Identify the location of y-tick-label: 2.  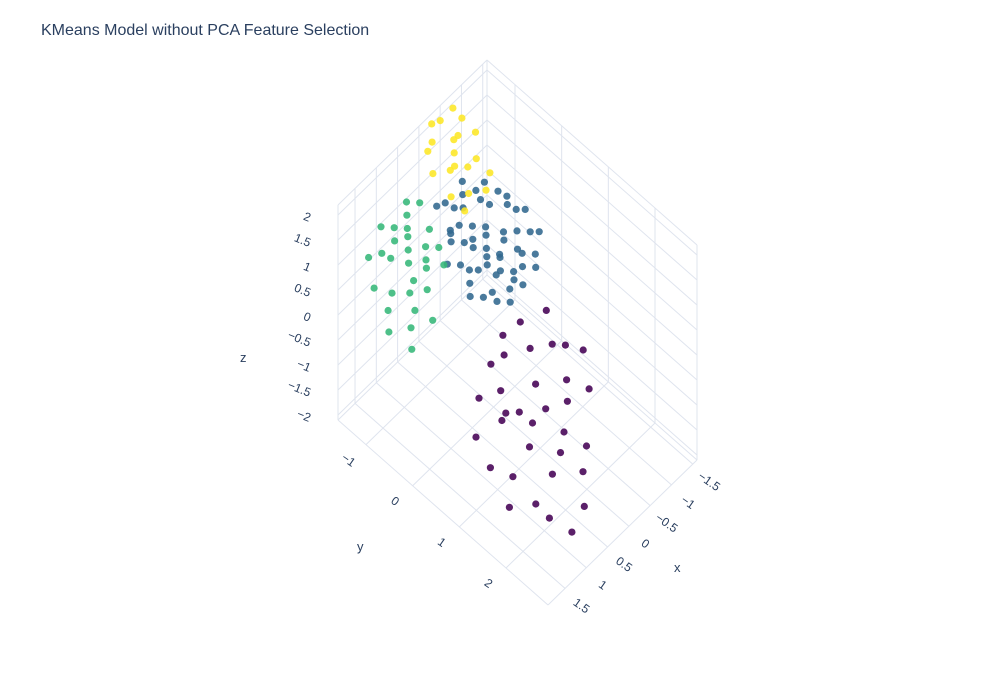
(489, 583).